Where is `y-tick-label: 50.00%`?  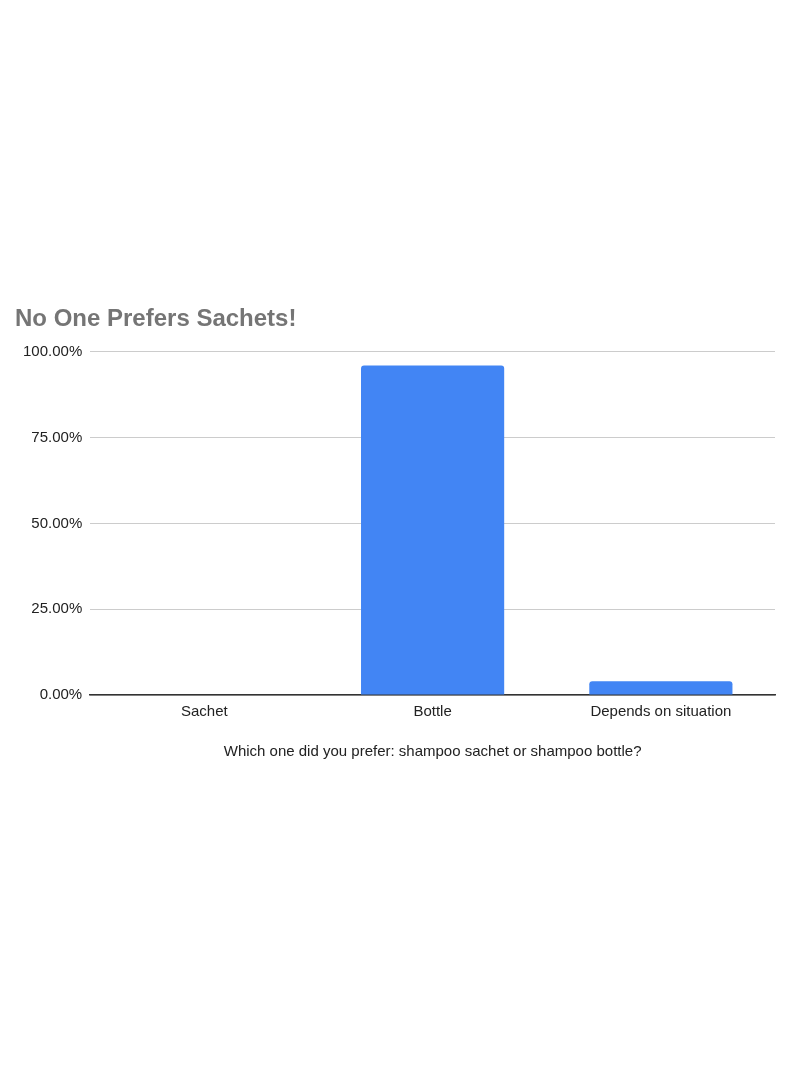
y-tick-label: 50.00% is located at coordinates (57, 522).